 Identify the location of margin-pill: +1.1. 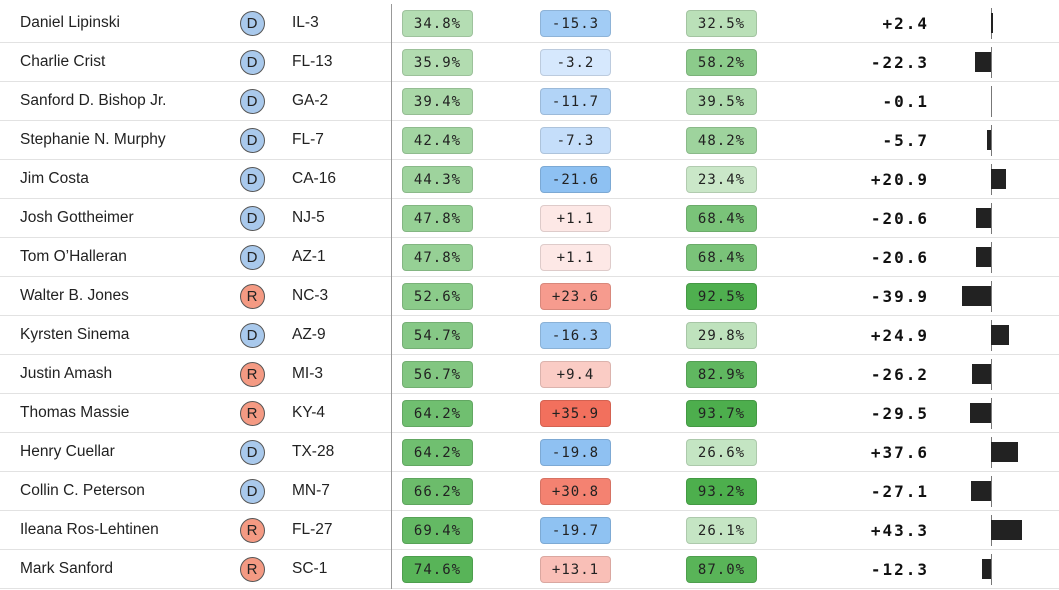
(575, 218).